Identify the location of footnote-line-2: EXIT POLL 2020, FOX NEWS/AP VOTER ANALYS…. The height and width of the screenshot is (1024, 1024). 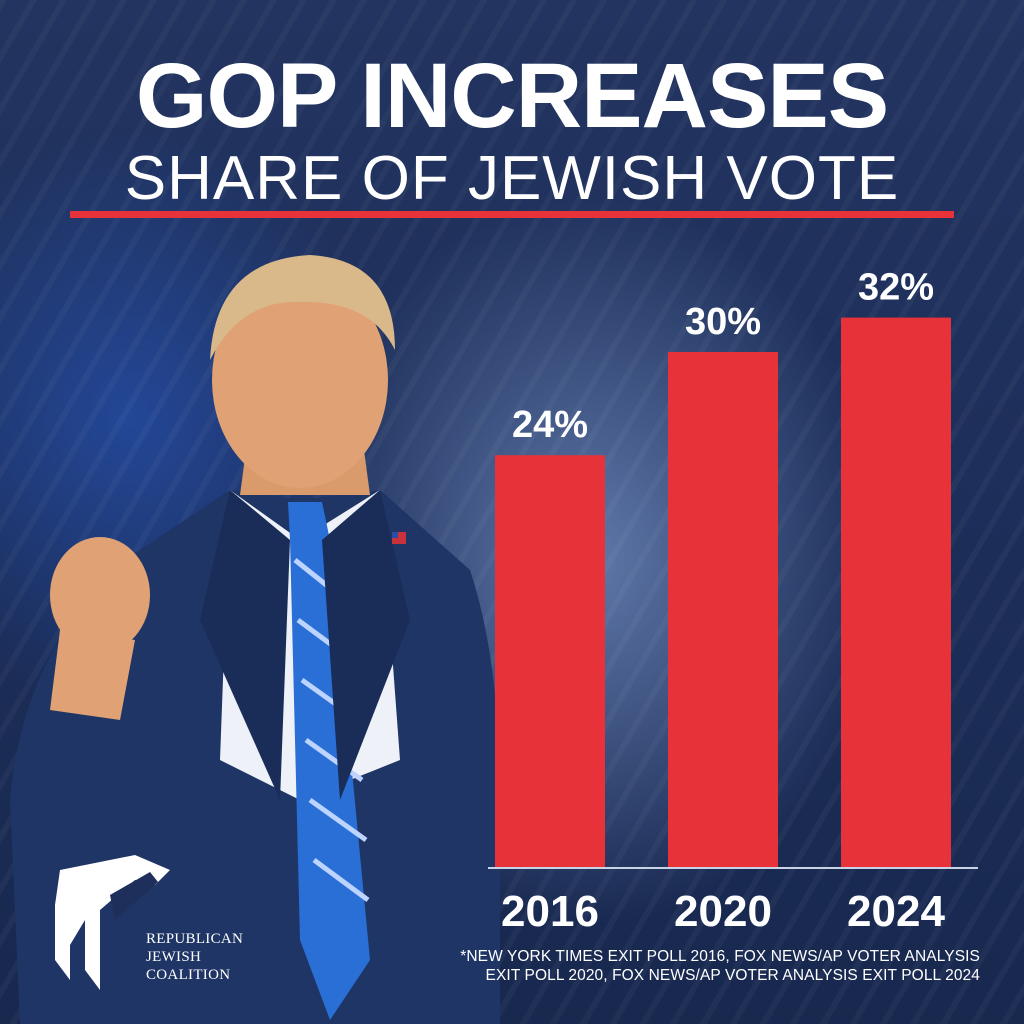
(732, 975).